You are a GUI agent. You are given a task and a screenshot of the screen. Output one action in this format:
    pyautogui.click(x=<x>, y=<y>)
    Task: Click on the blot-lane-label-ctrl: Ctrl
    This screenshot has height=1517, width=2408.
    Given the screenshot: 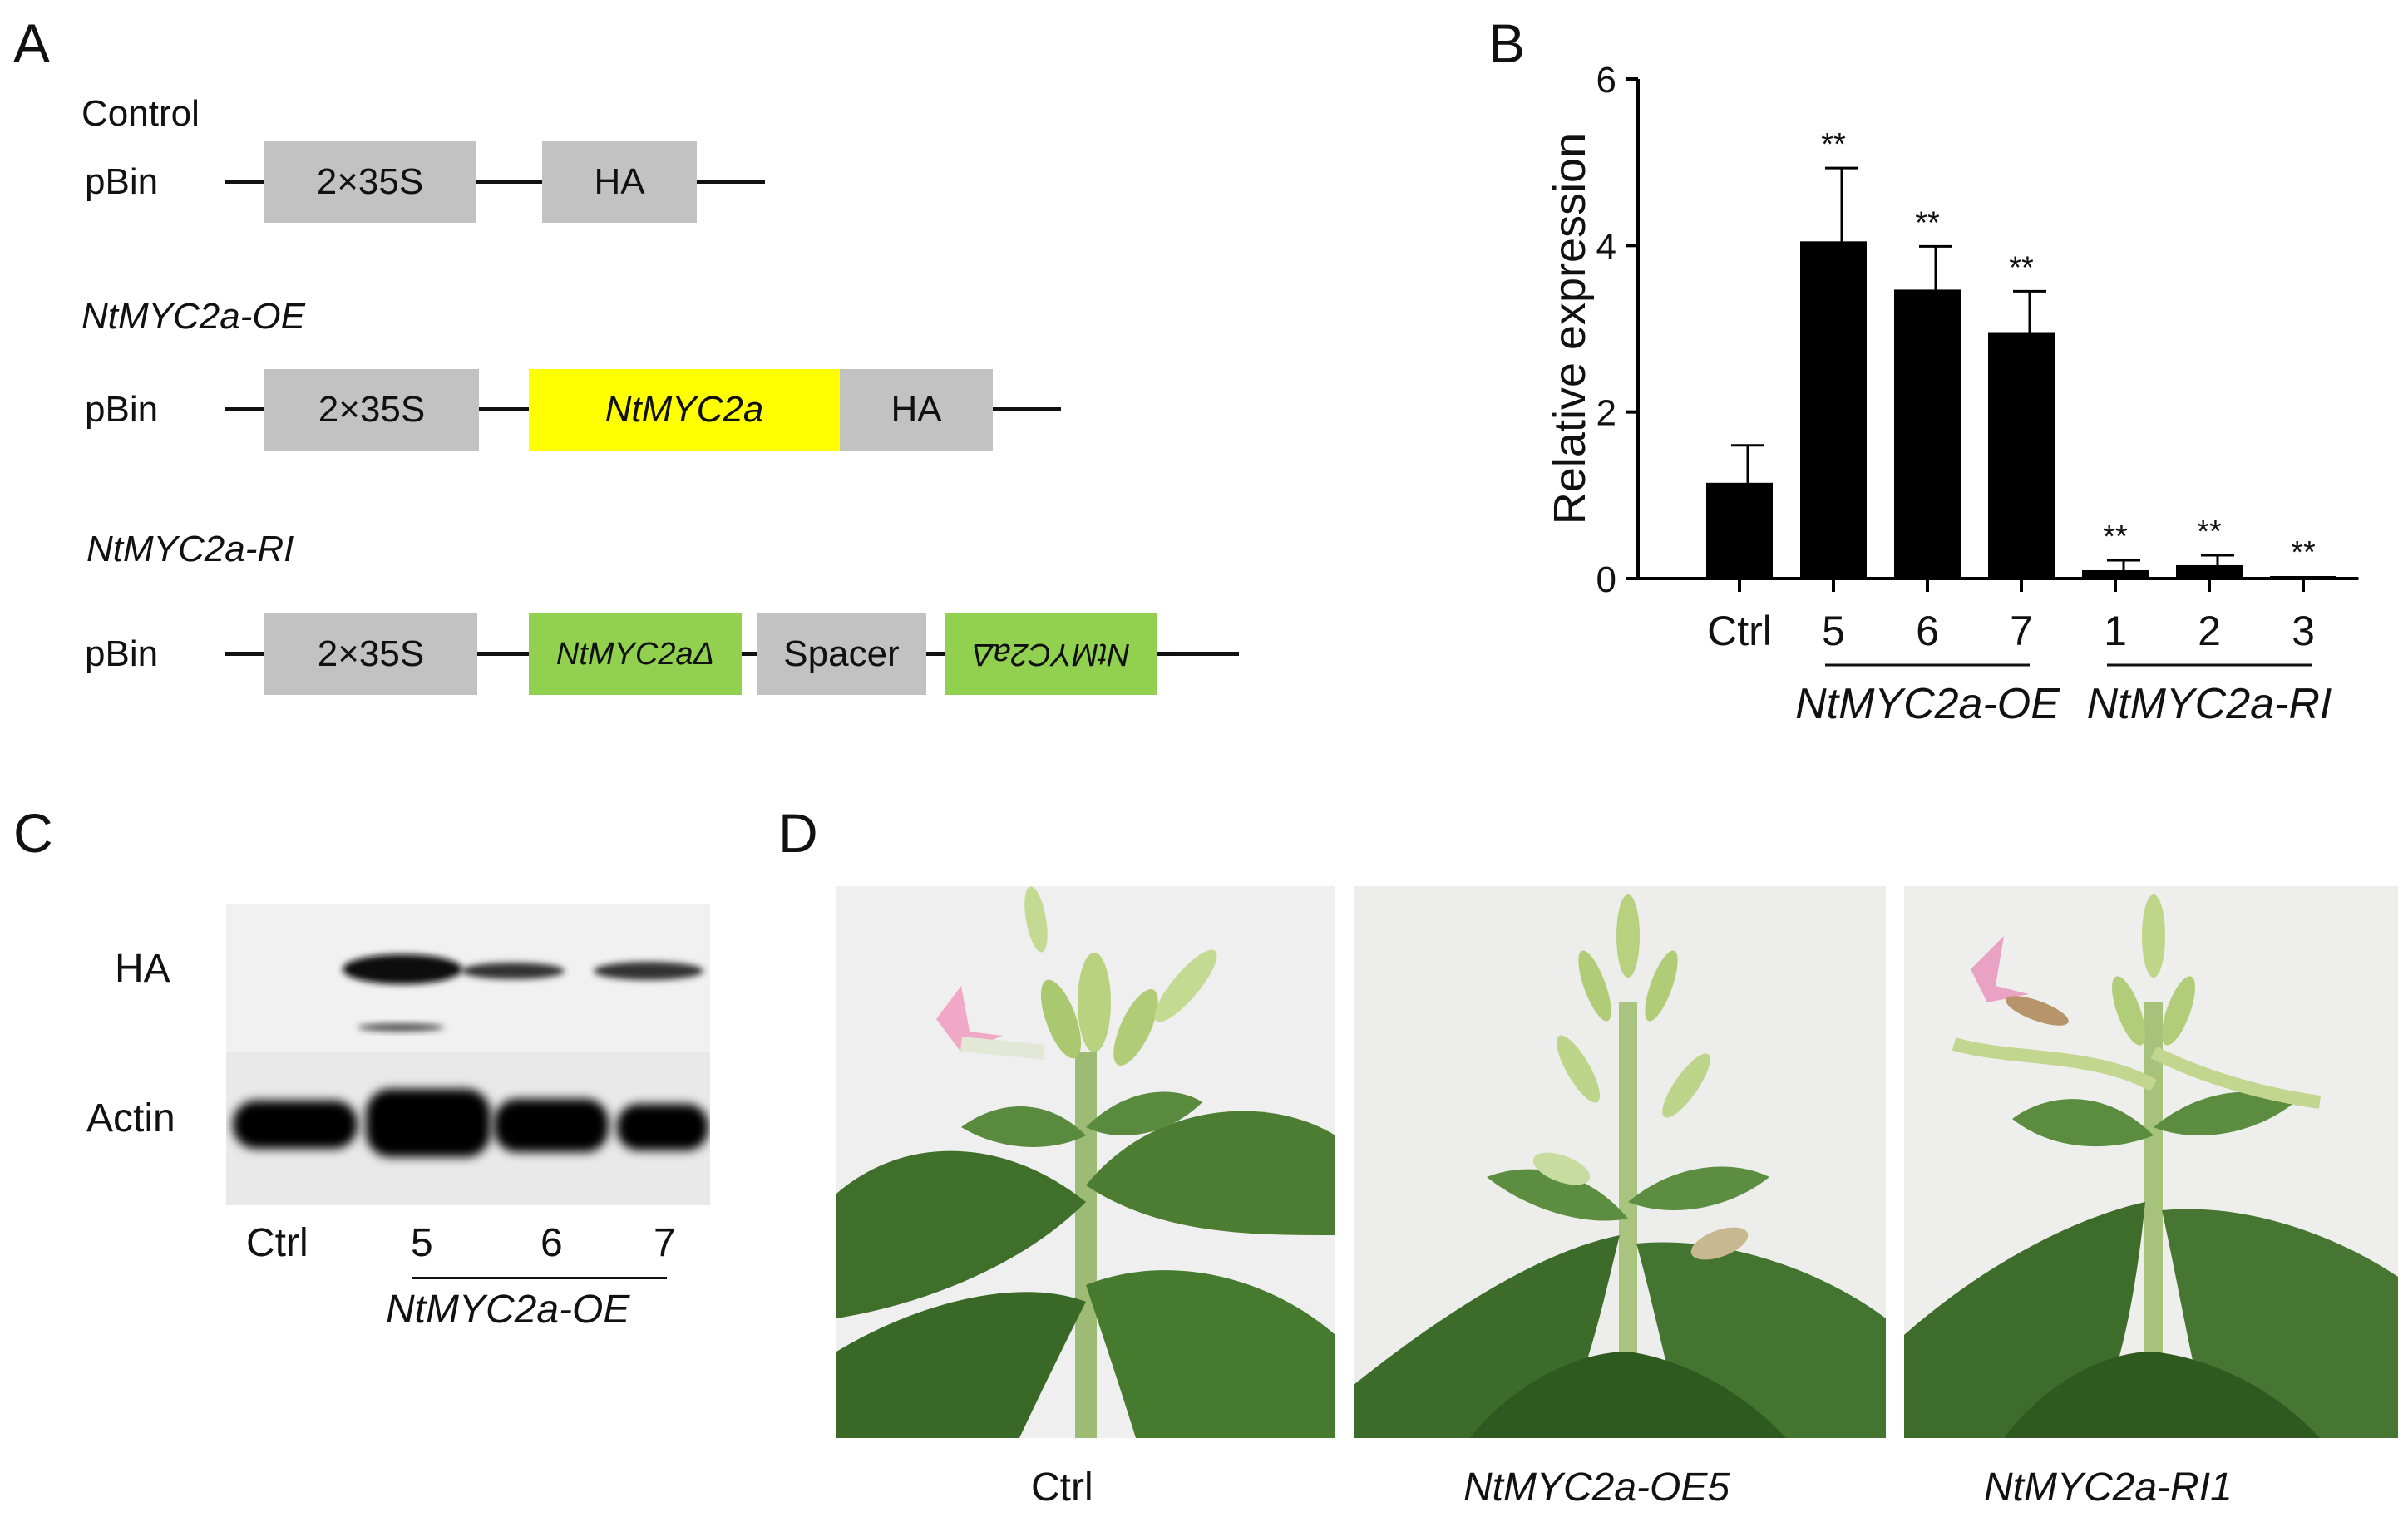 What is the action you would take?
    pyautogui.click(x=277, y=1243)
    